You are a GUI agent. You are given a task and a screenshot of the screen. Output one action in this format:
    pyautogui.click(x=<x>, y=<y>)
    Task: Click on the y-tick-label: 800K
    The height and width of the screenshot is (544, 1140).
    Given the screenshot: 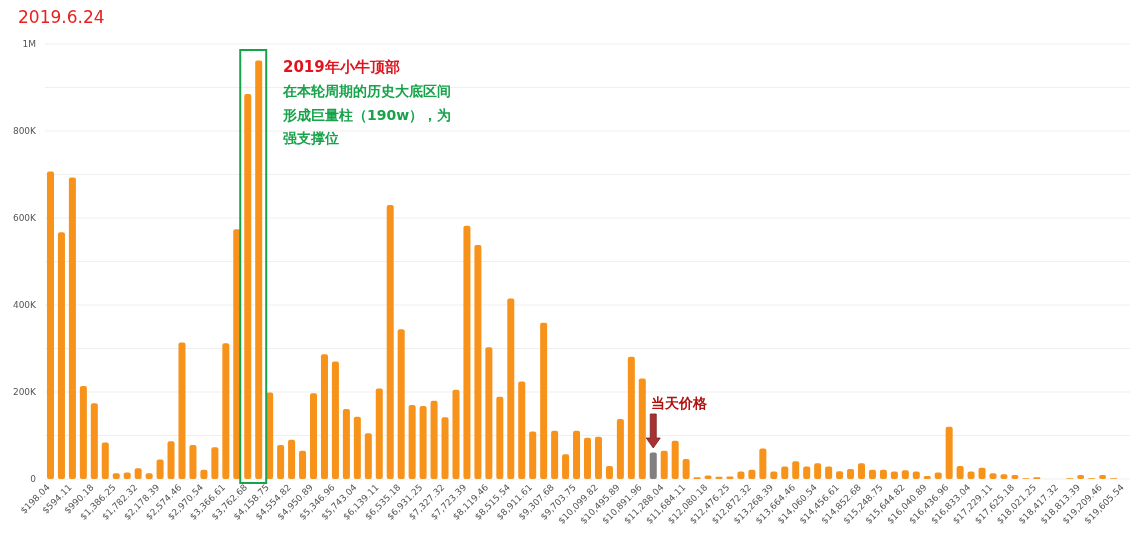 What is the action you would take?
    pyautogui.click(x=25, y=131)
    